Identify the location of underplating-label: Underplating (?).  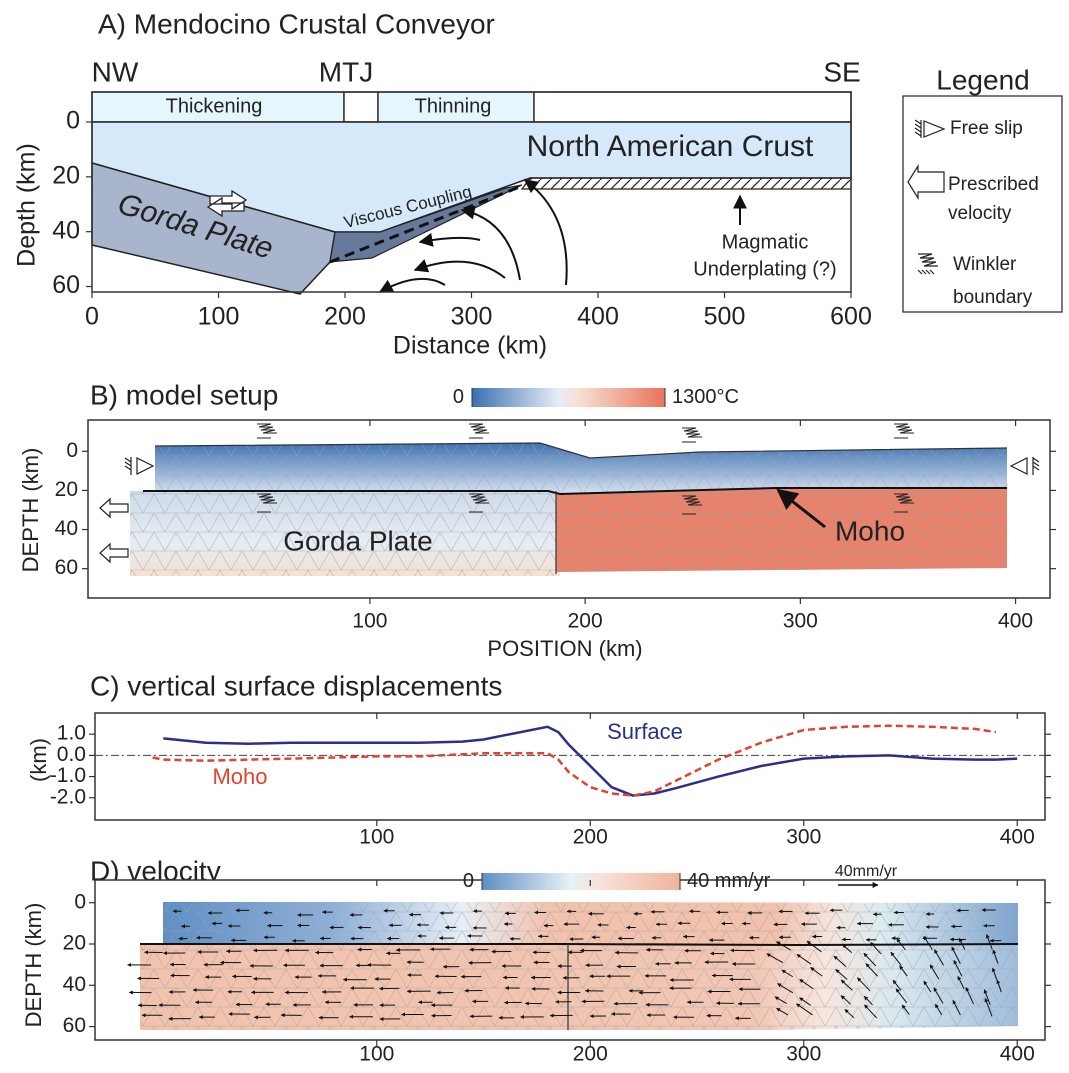
(764, 269).